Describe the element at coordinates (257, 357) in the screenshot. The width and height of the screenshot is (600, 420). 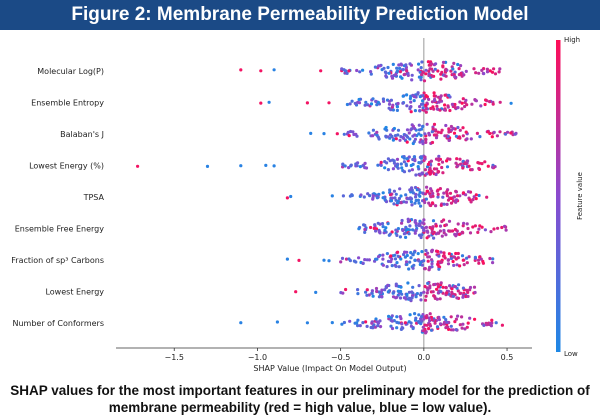
I see `x-tick-label: −1.0` at that location.